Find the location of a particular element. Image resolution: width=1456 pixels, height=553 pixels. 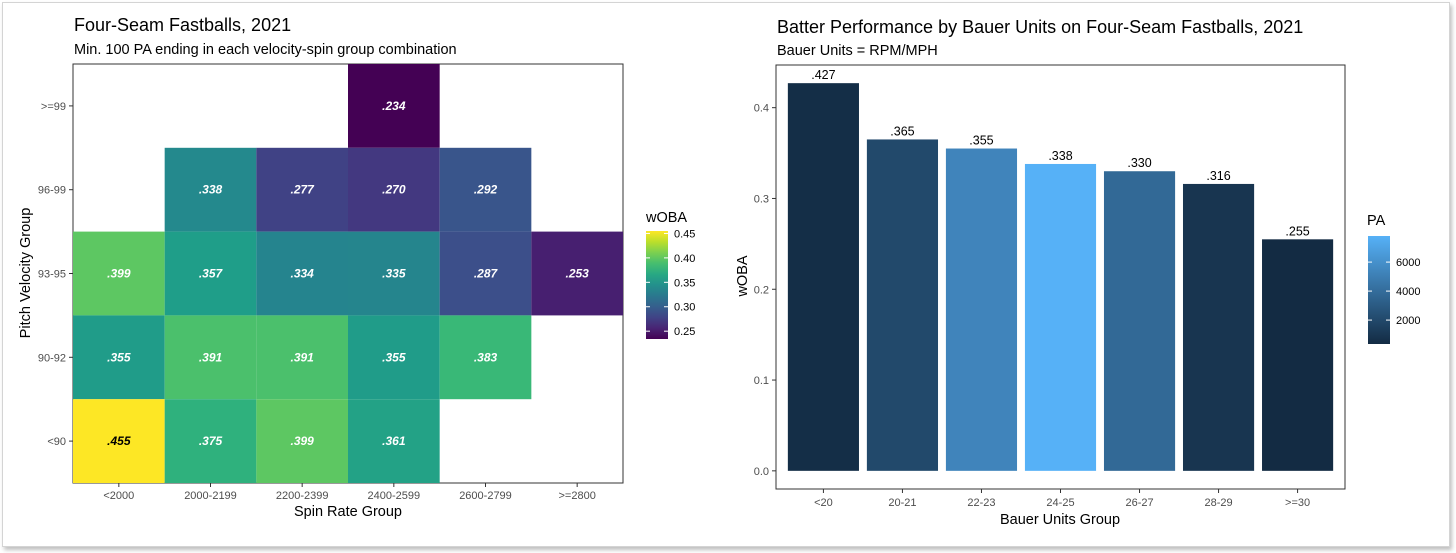

bar-y-tick-label: 0.2 is located at coordinates (761, 290).